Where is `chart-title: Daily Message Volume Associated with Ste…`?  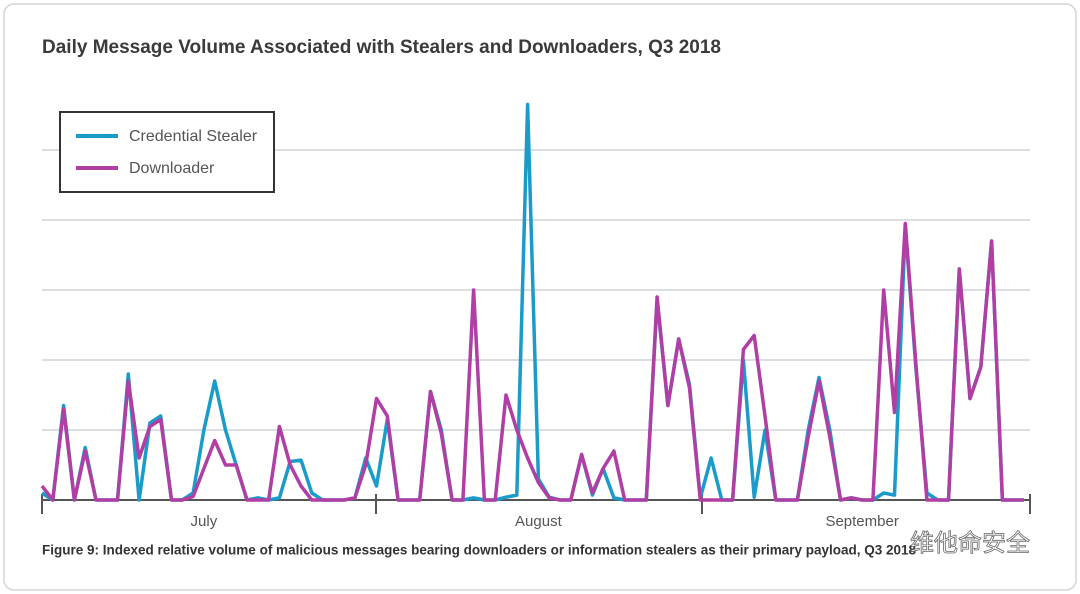 chart-title: Daily Message Volume Associated with Ste… is located at coordinates (381, 47).